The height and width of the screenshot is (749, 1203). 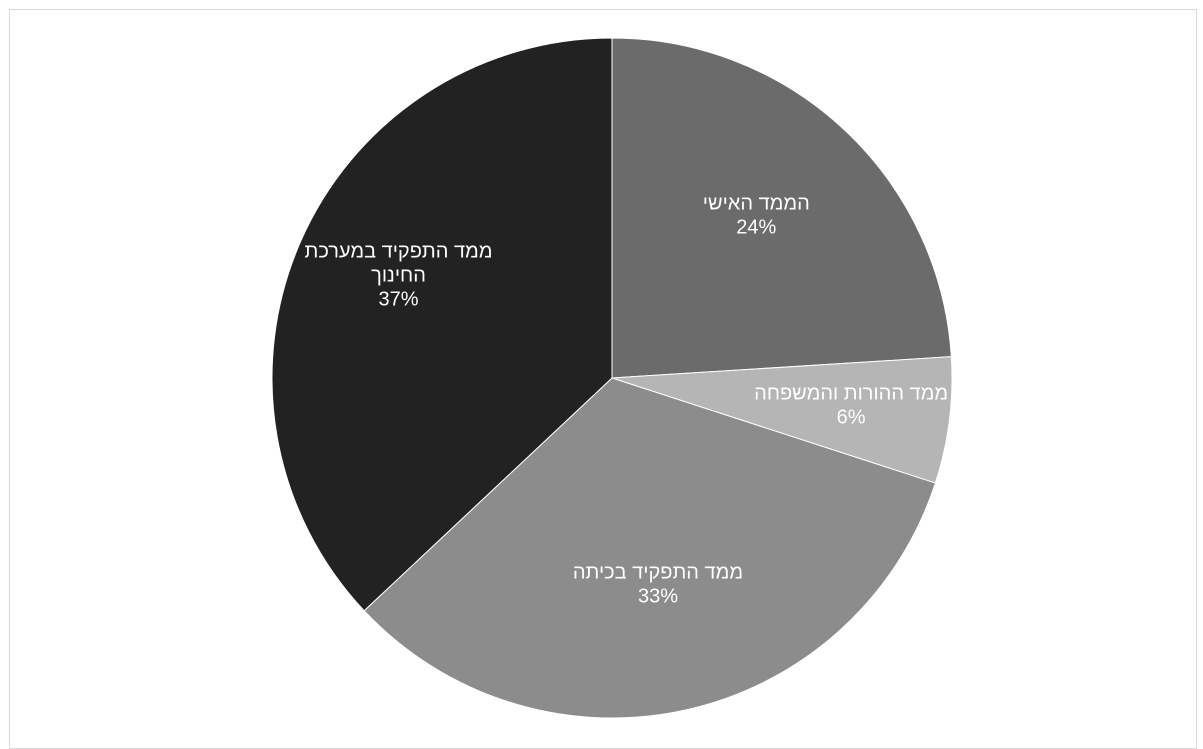 What do you see at coordinates (756, 203) in the screenshot?
I see `slice-category-label-0: הממד האישי` at bounding box center [756, 203].